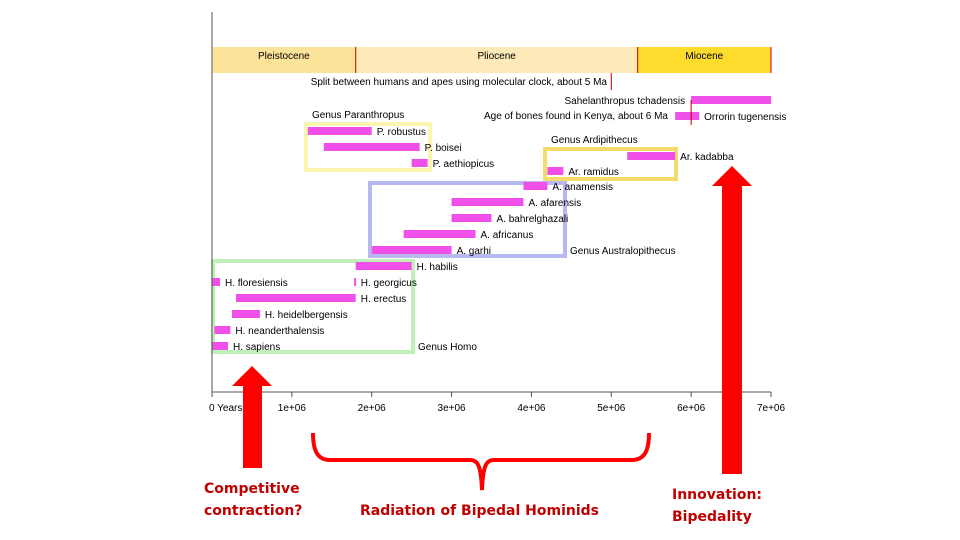 This screenshot has height=540, width=960. What do you see at coordinates (256, 283) in the screenshot?
I see `species-label: H. floresiensis` at bounding box center [256, 283].